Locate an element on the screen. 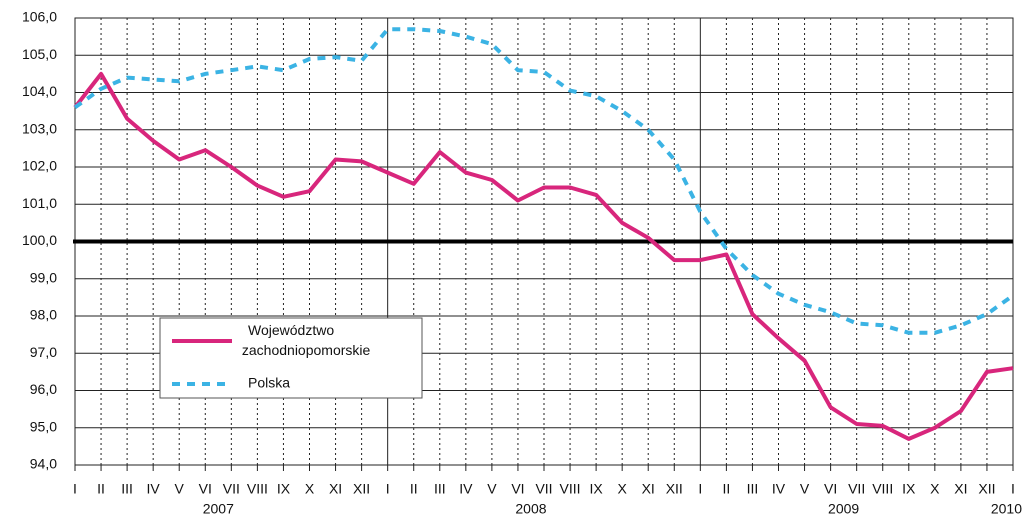  y-tick-label: 102,0 is located at coordinates (39, 166).